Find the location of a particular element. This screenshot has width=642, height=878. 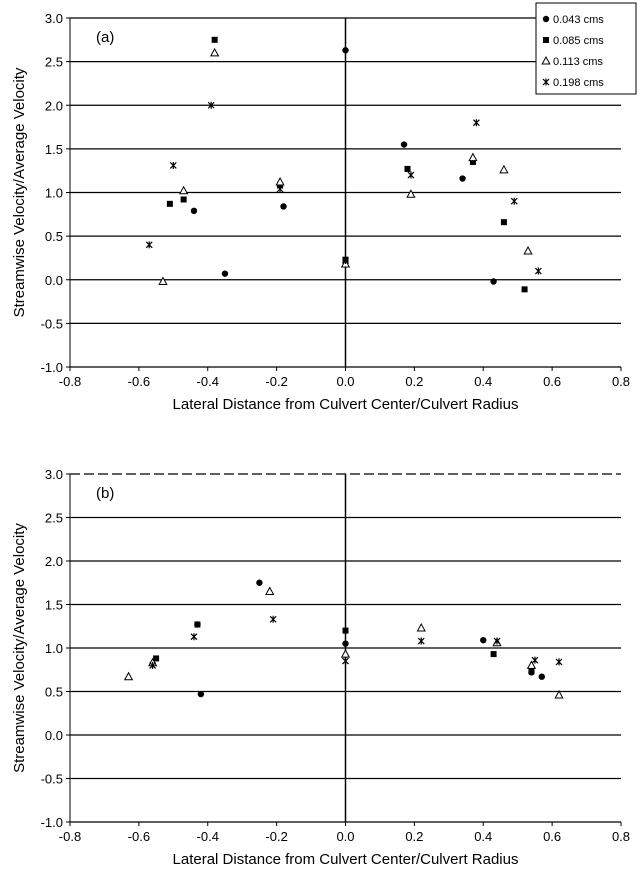

legend-marker-triangle is located at coordinates (546, 60).